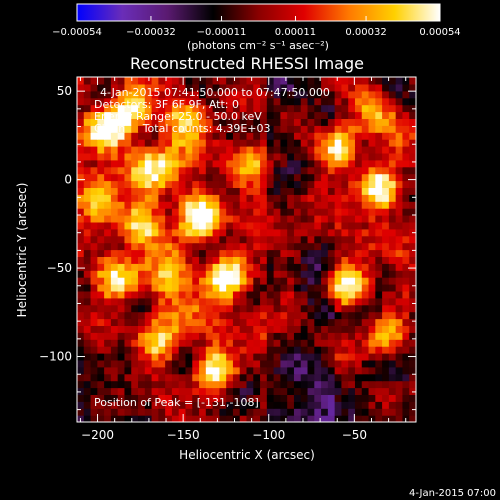  I want to click on colorbar-tick-label-4: 0.00032, so click(365, 32).